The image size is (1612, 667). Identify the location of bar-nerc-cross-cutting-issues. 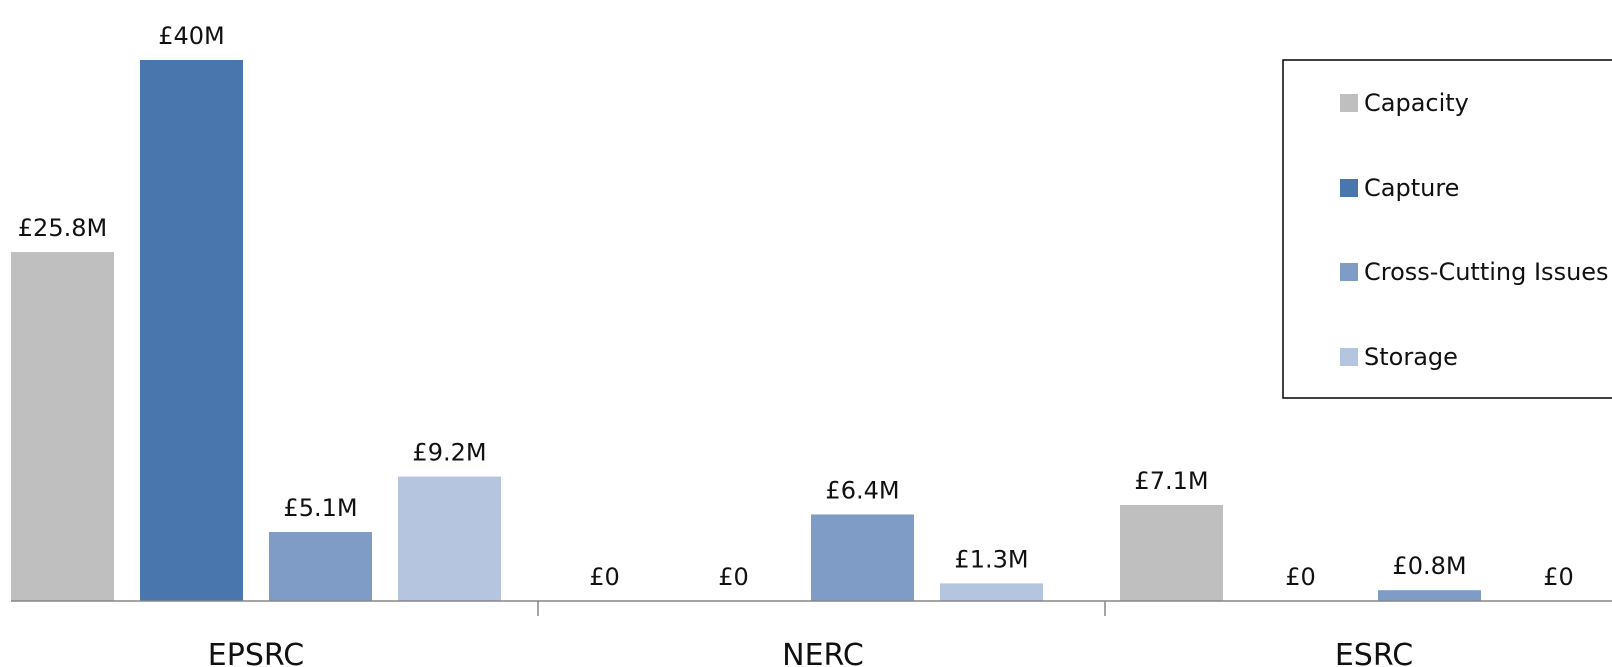
(862, 557).